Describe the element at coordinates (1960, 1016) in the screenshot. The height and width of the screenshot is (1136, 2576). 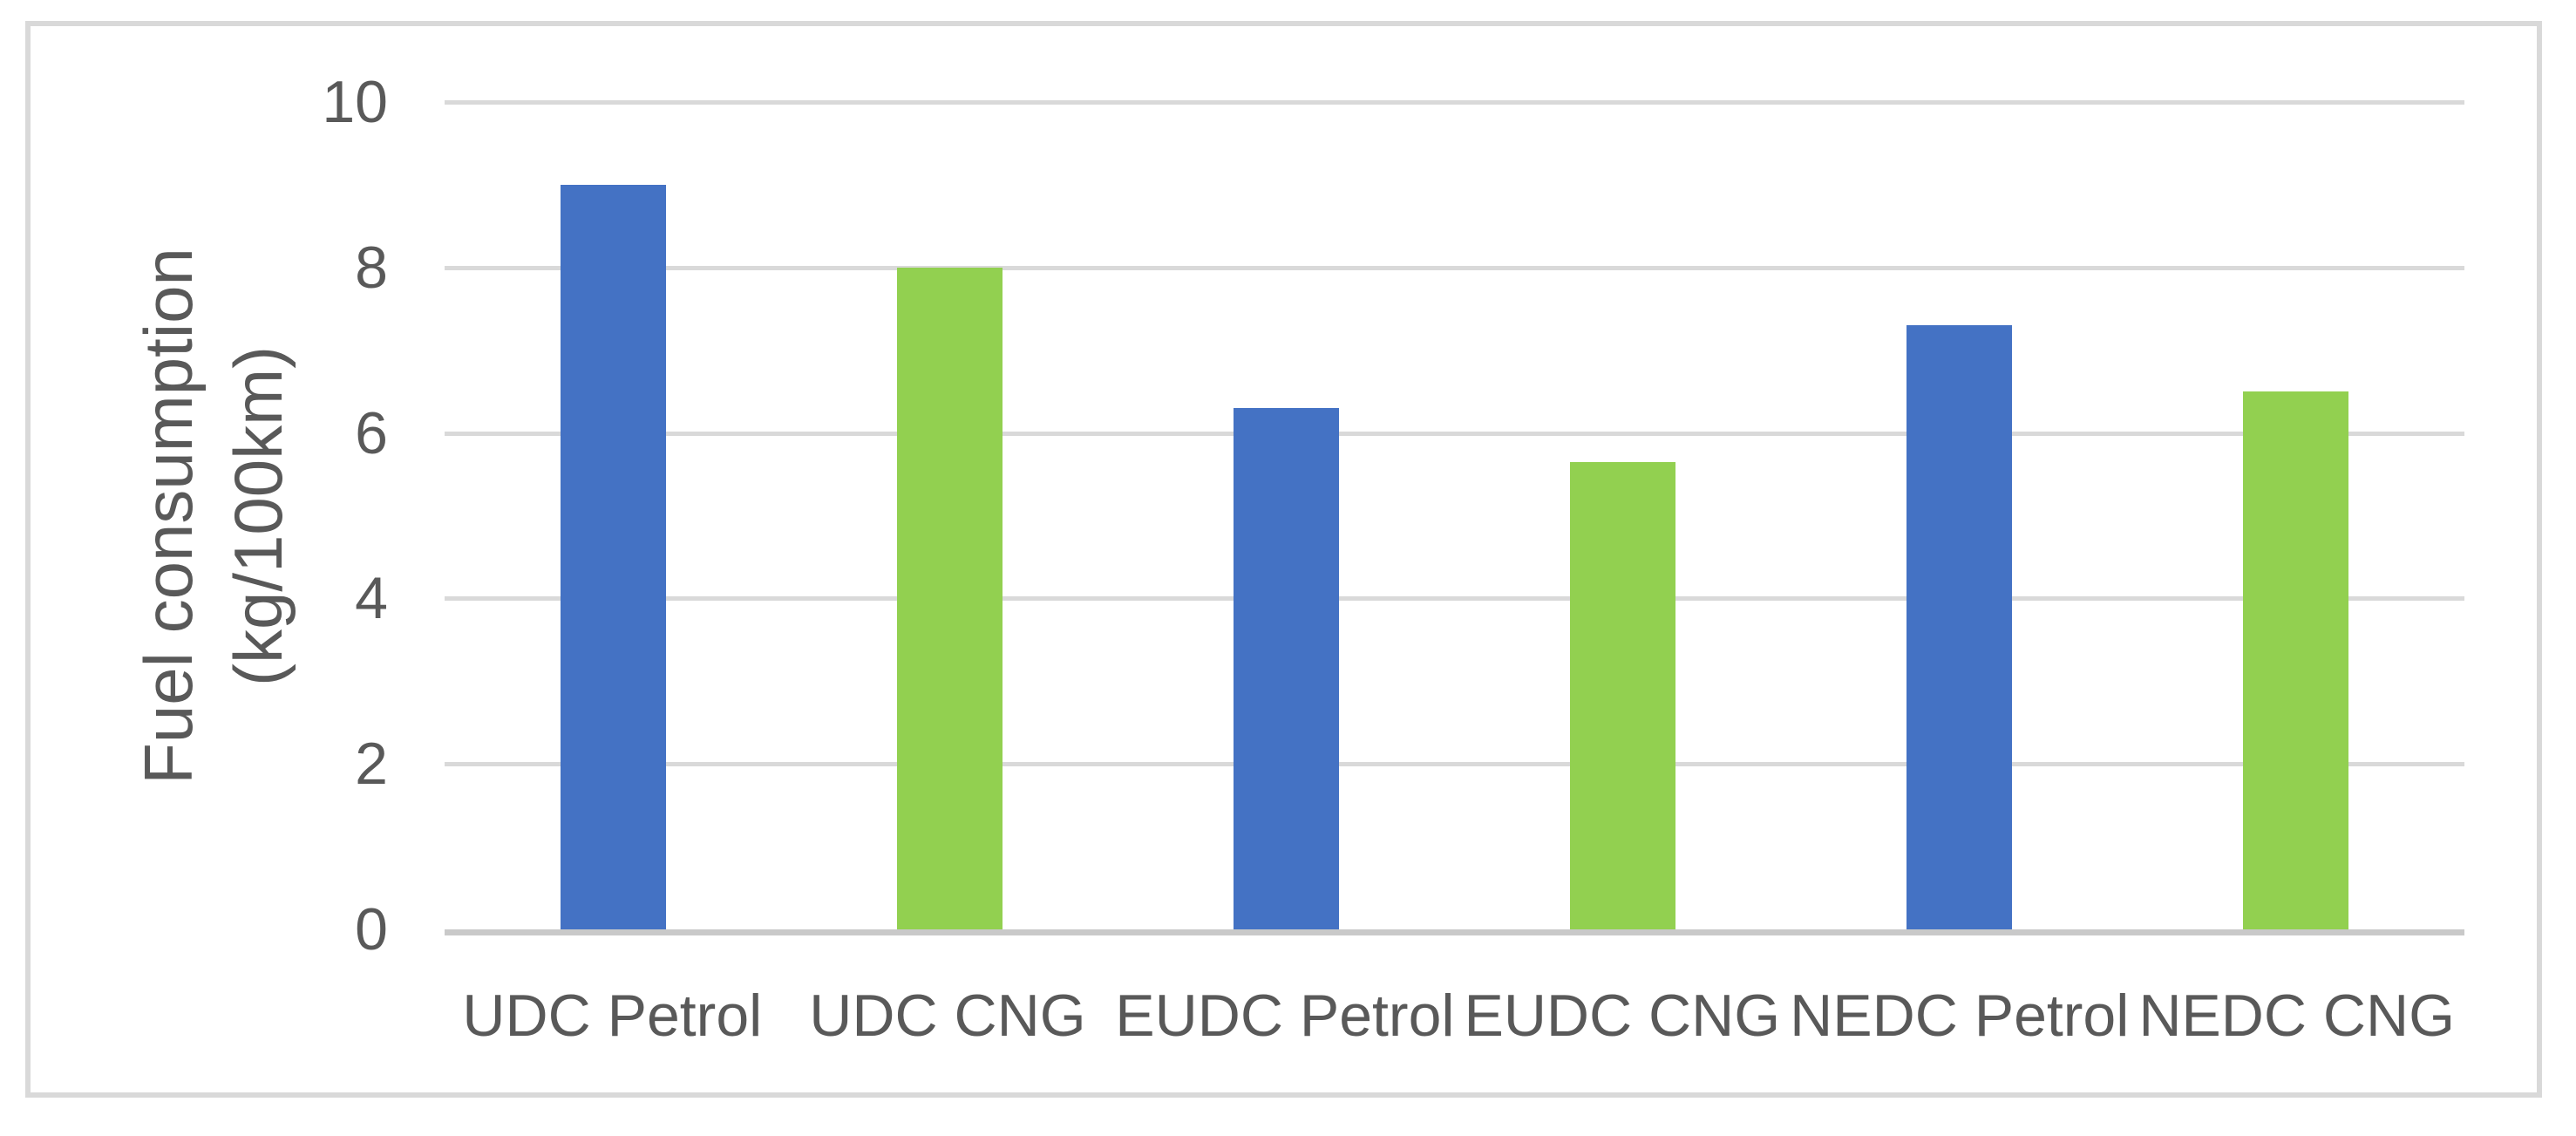
I see `x-category-label-nedc-petrol: NEDC Petrol` at that location.